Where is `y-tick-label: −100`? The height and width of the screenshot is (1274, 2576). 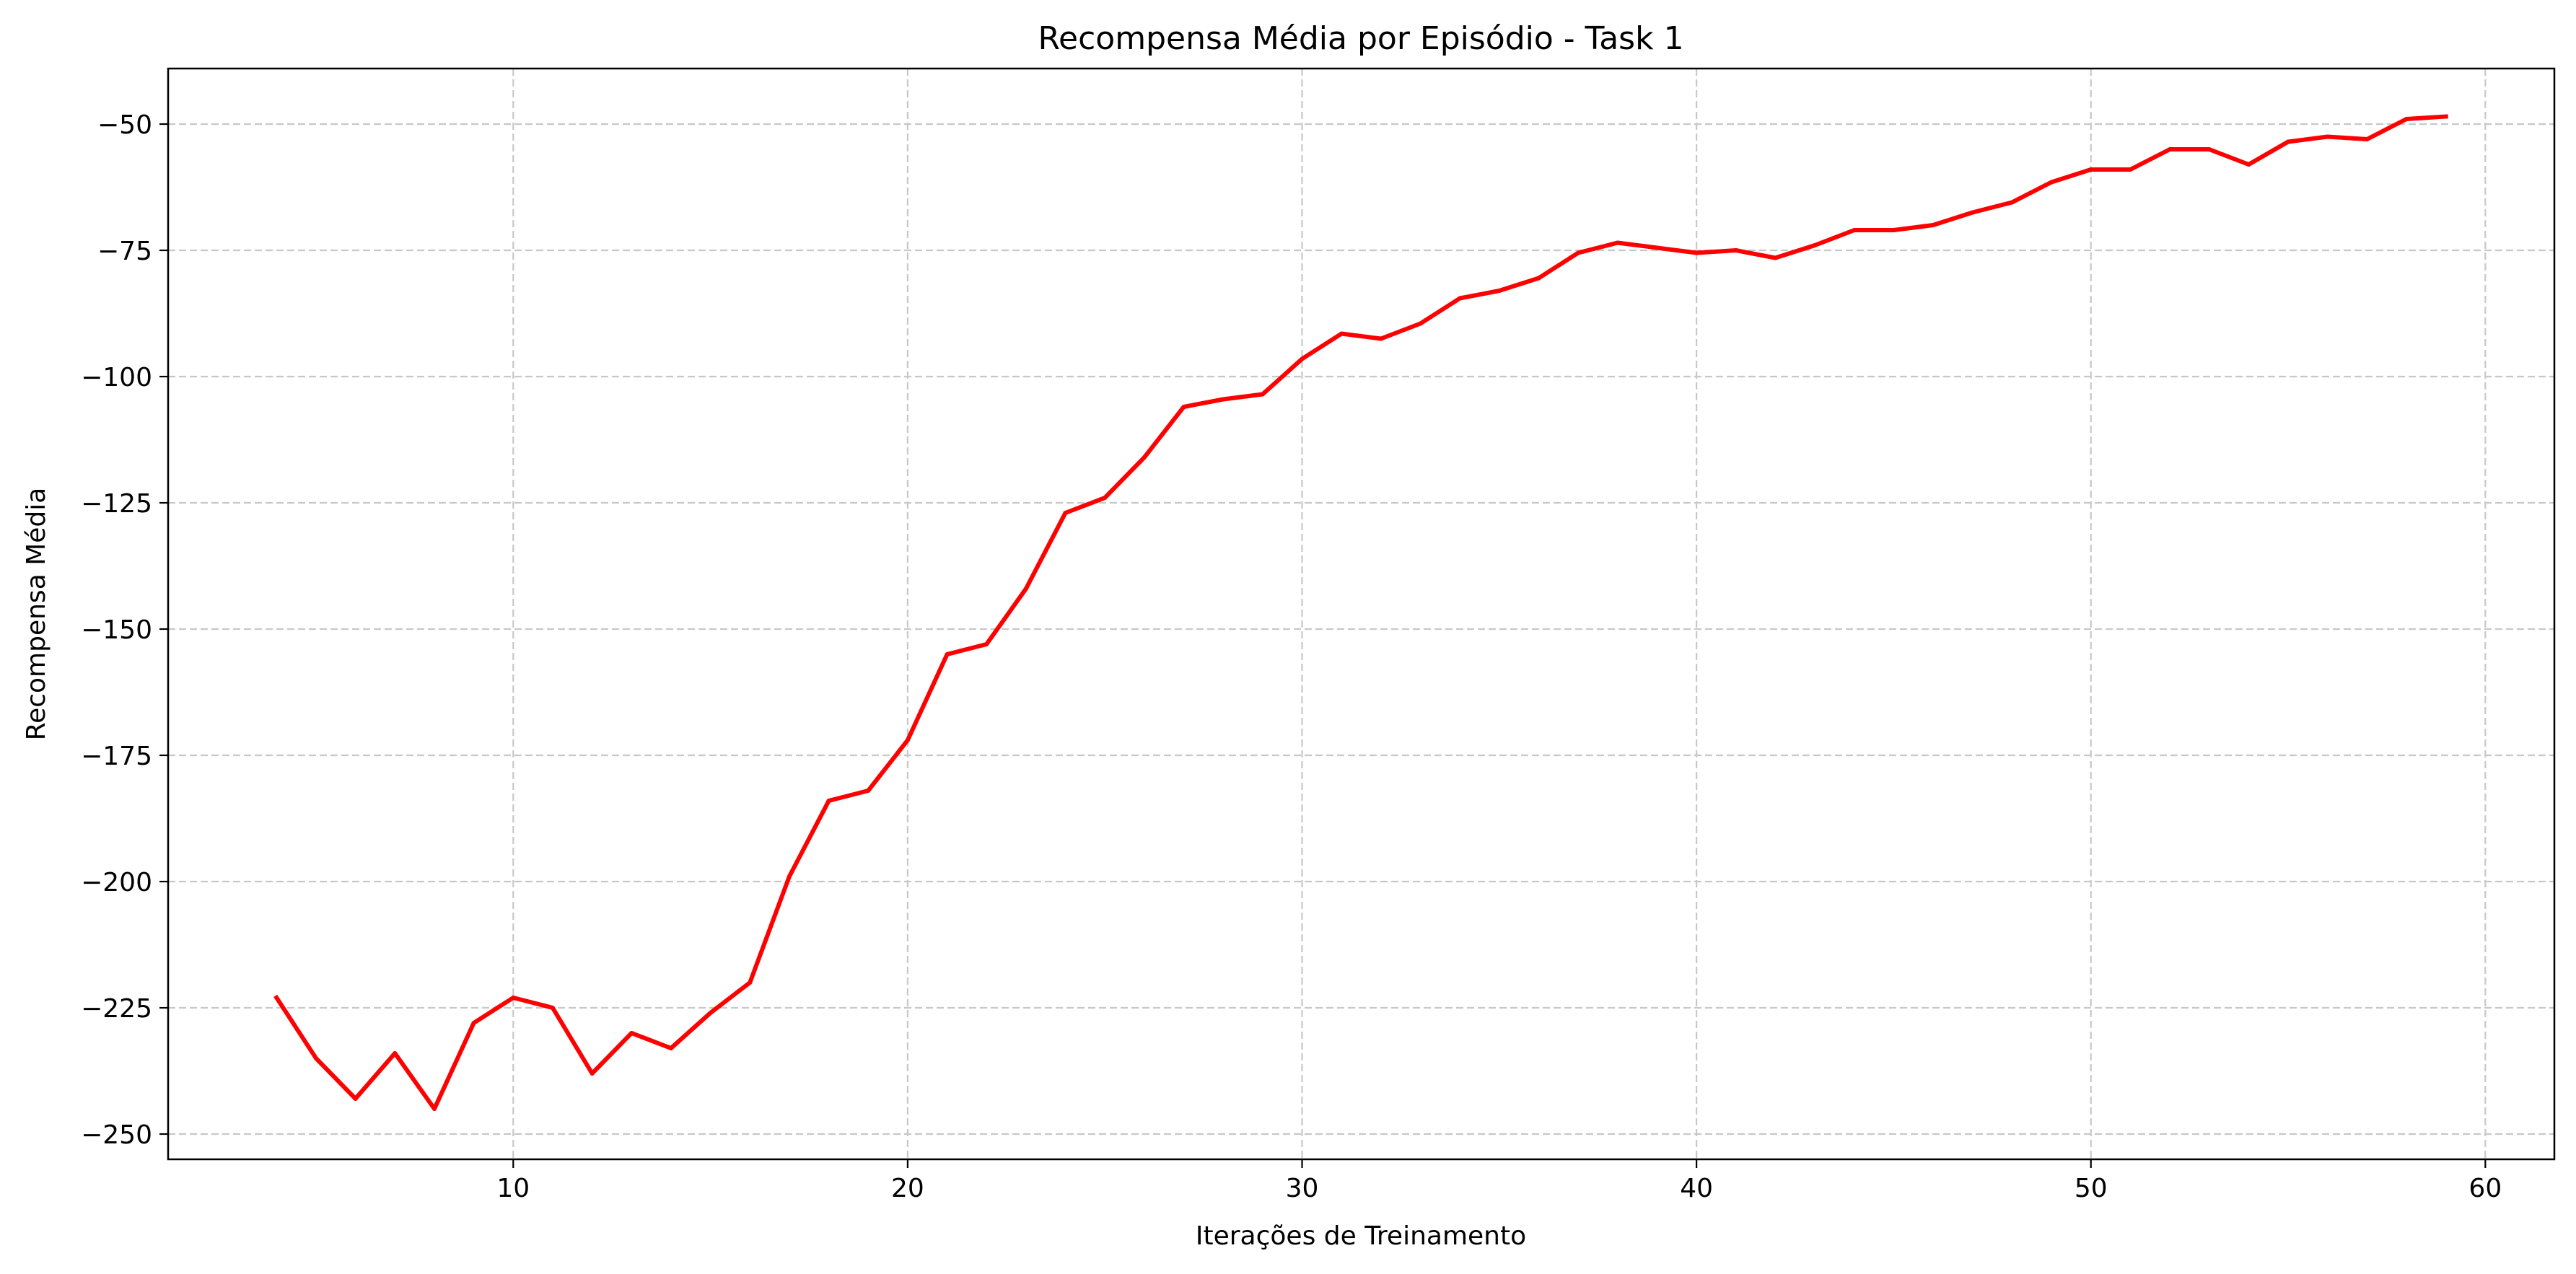
y-tick-label: −100 is located at coordinates (116, 377).